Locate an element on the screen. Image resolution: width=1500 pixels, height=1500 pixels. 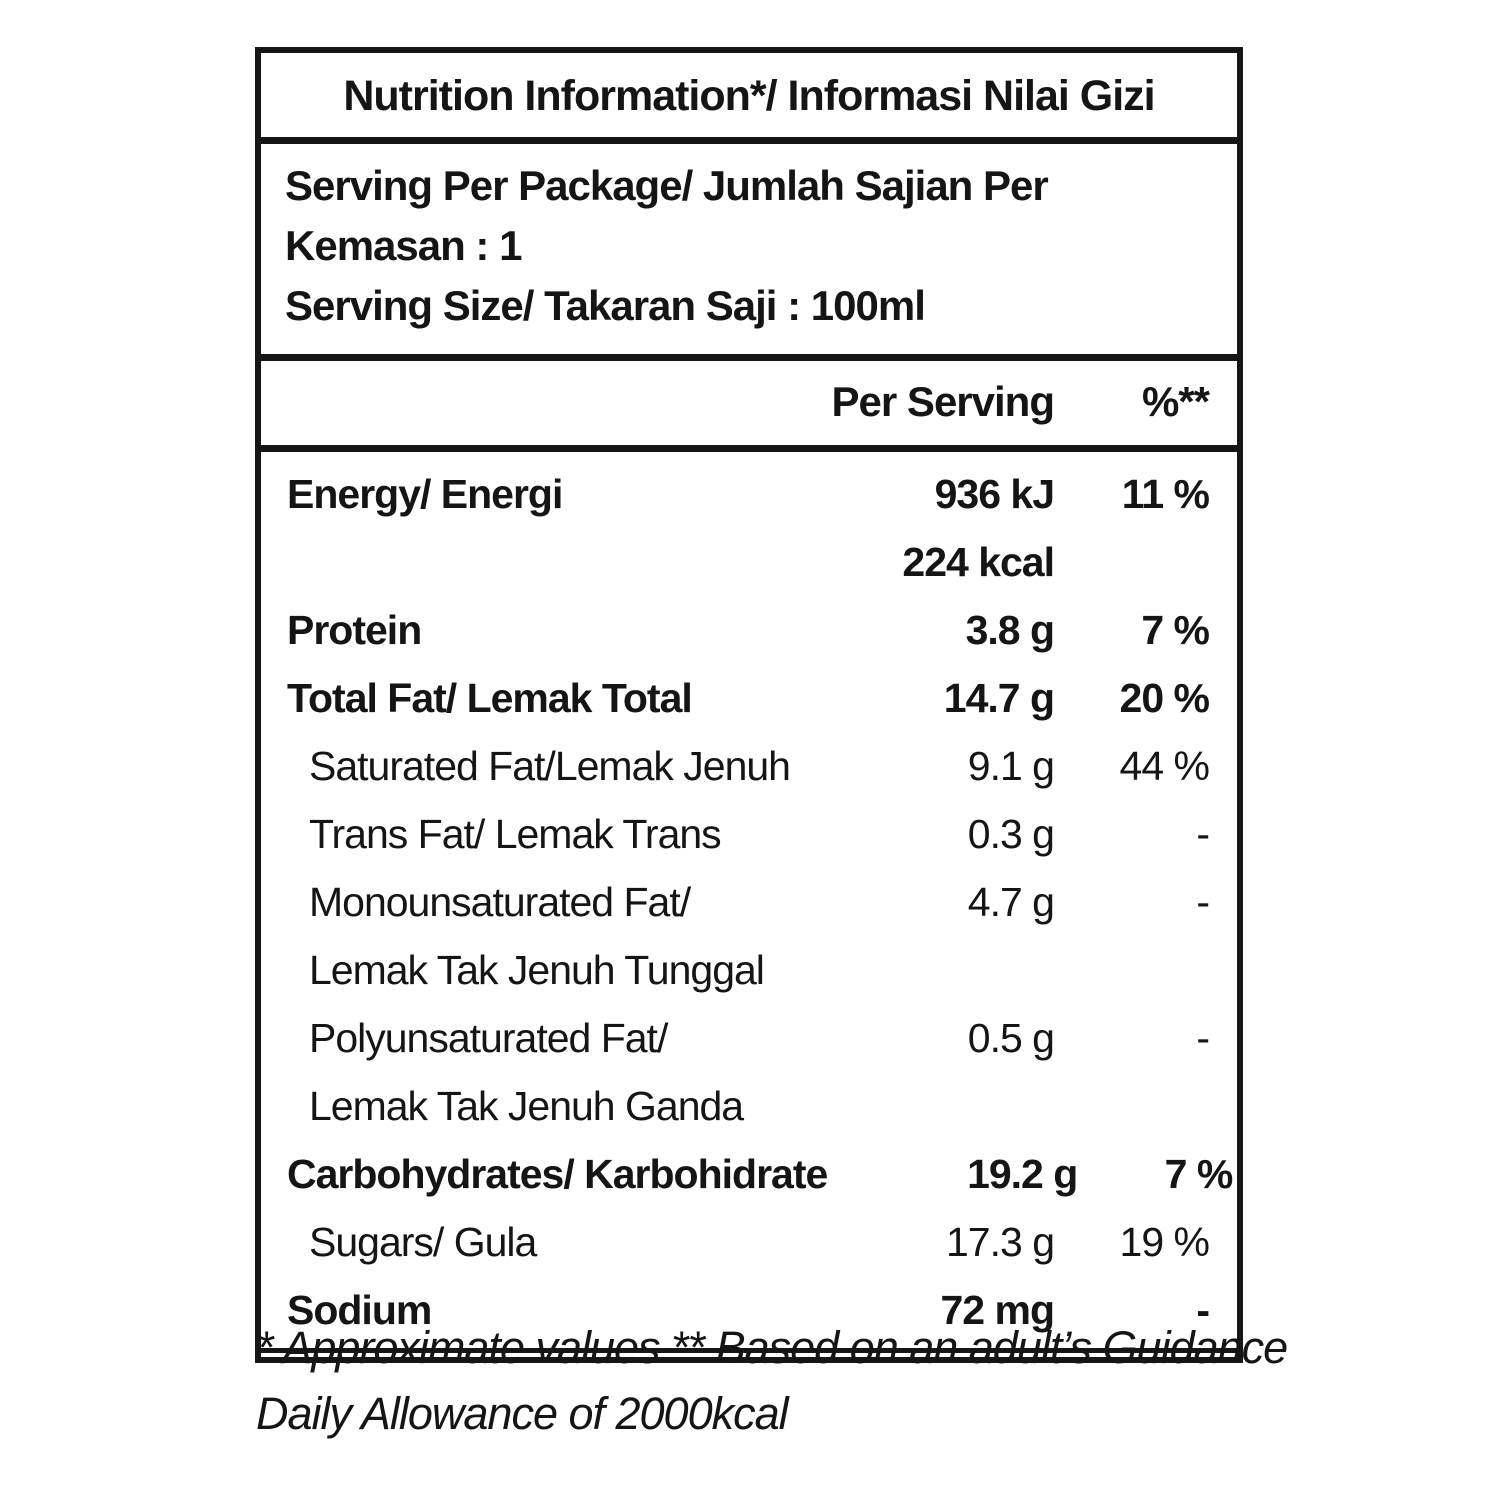
row-label: Energy/ Energi is located at coordinates (425, 494).